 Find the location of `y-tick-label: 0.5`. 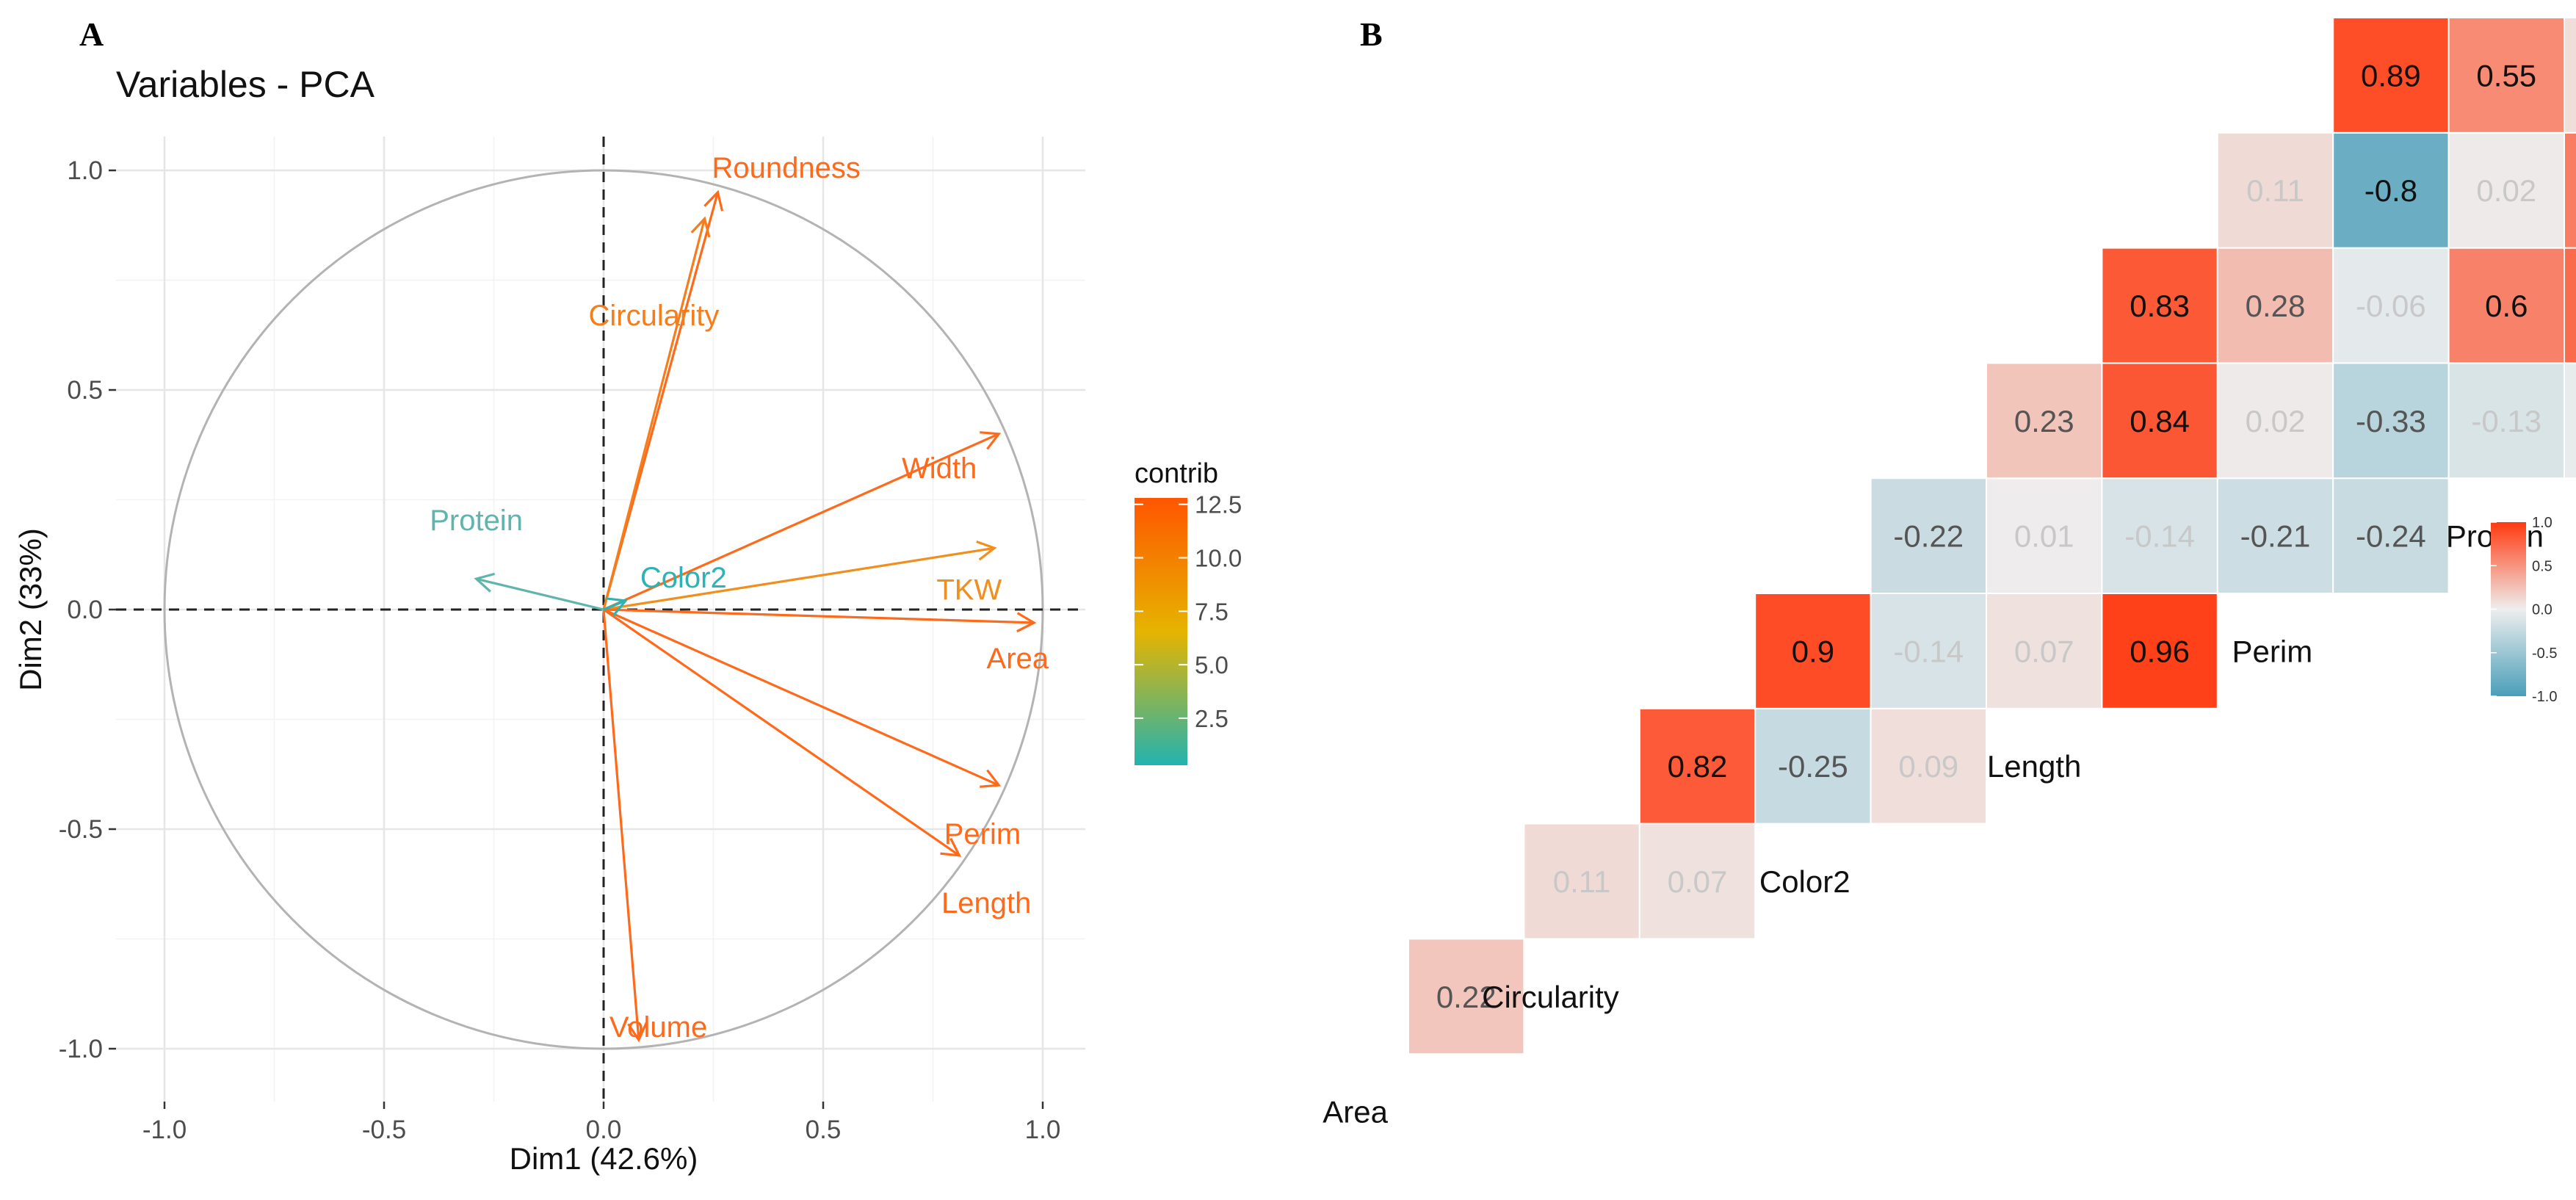

y-tick-label: 0.5 is located at coordinates (85, 390).